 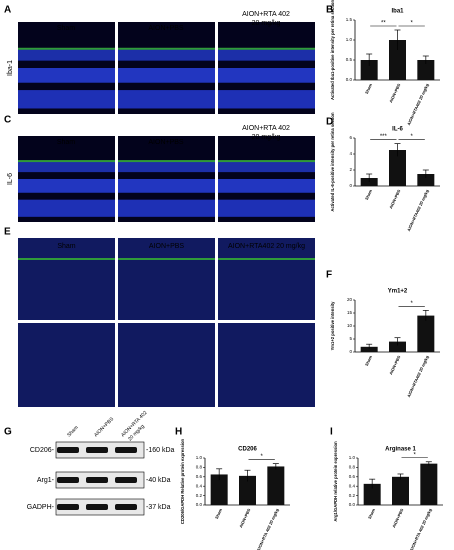 What do you see at coordinates (266, 23) in the screenshot?
I see `column-label: 20 mg/kg` at bounding box center [266, 23].